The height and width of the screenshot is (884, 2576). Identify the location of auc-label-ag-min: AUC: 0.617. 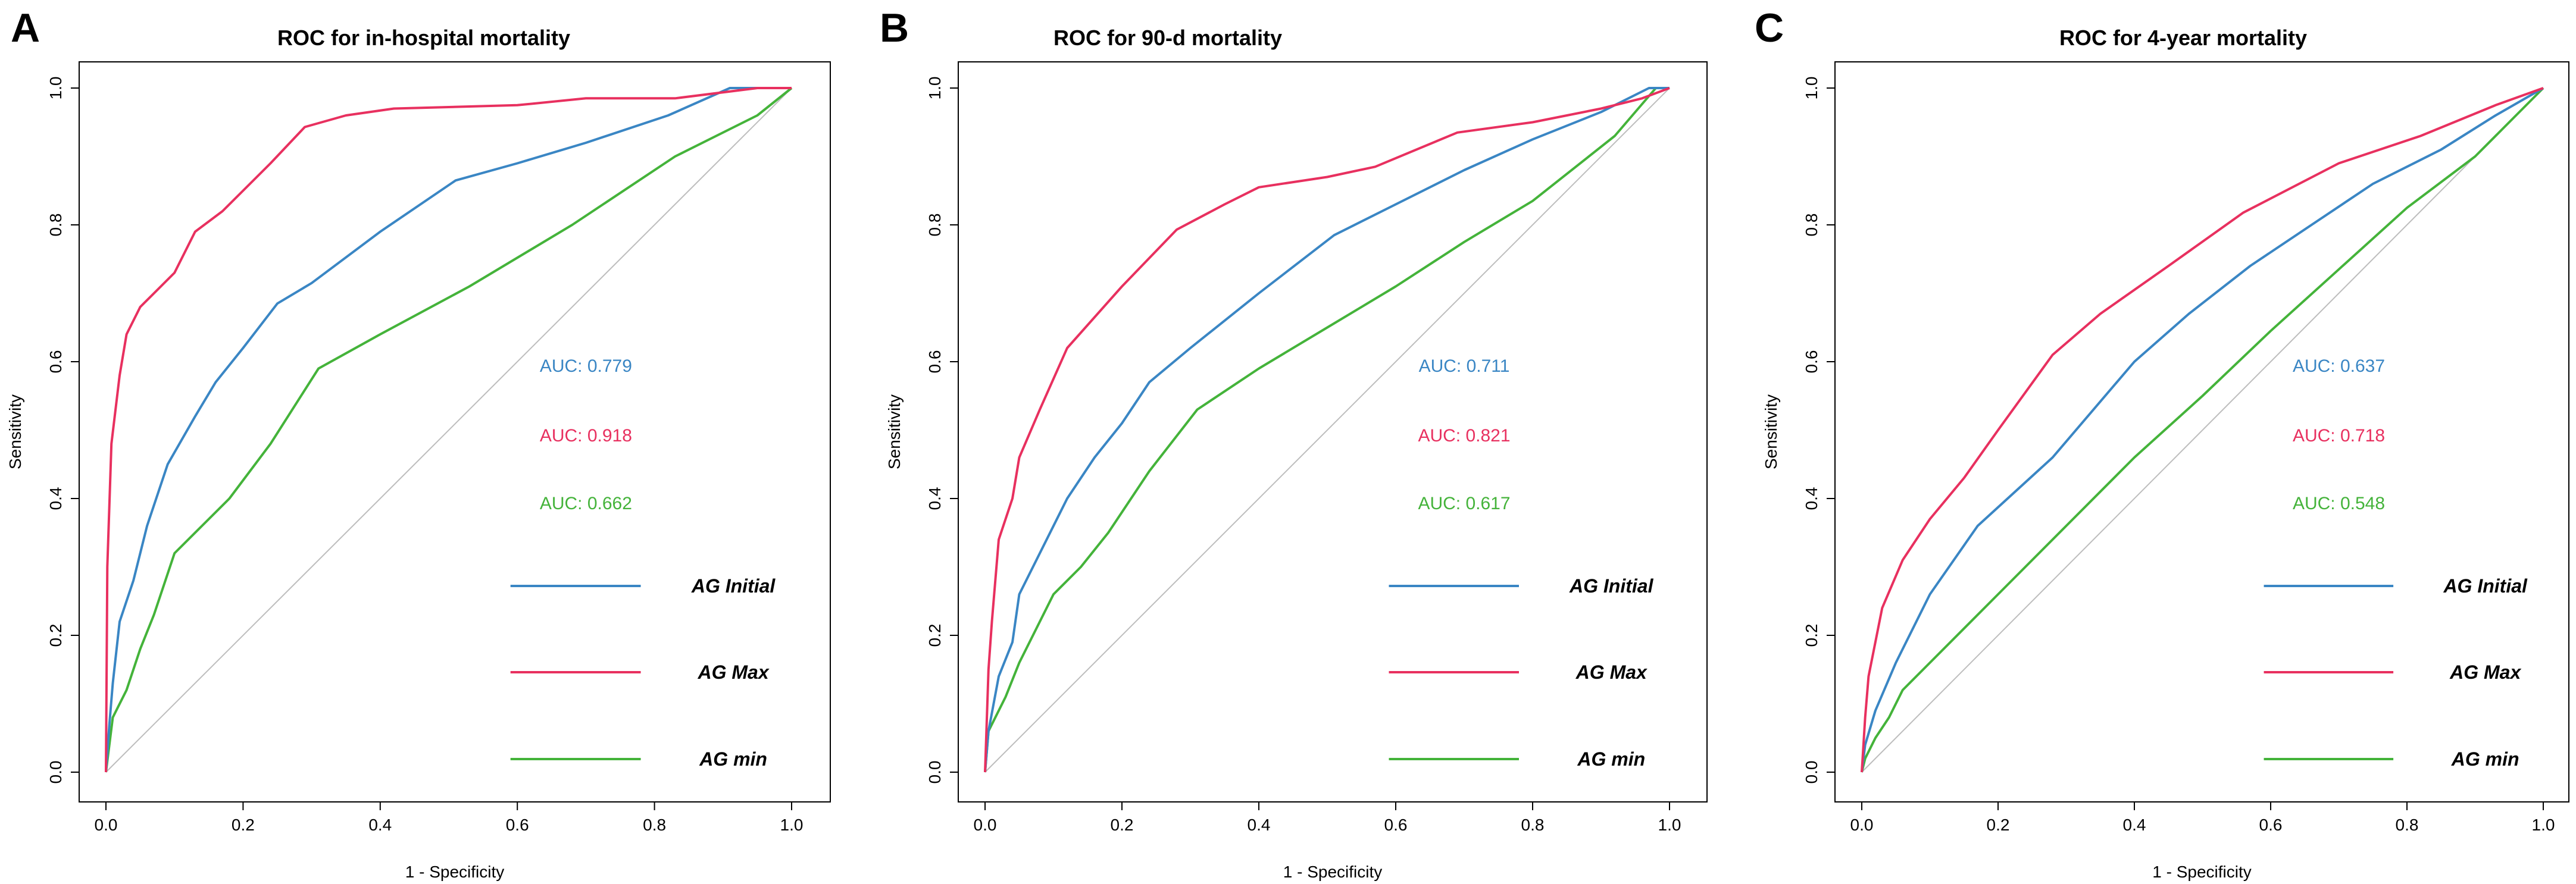
(1464, 503).